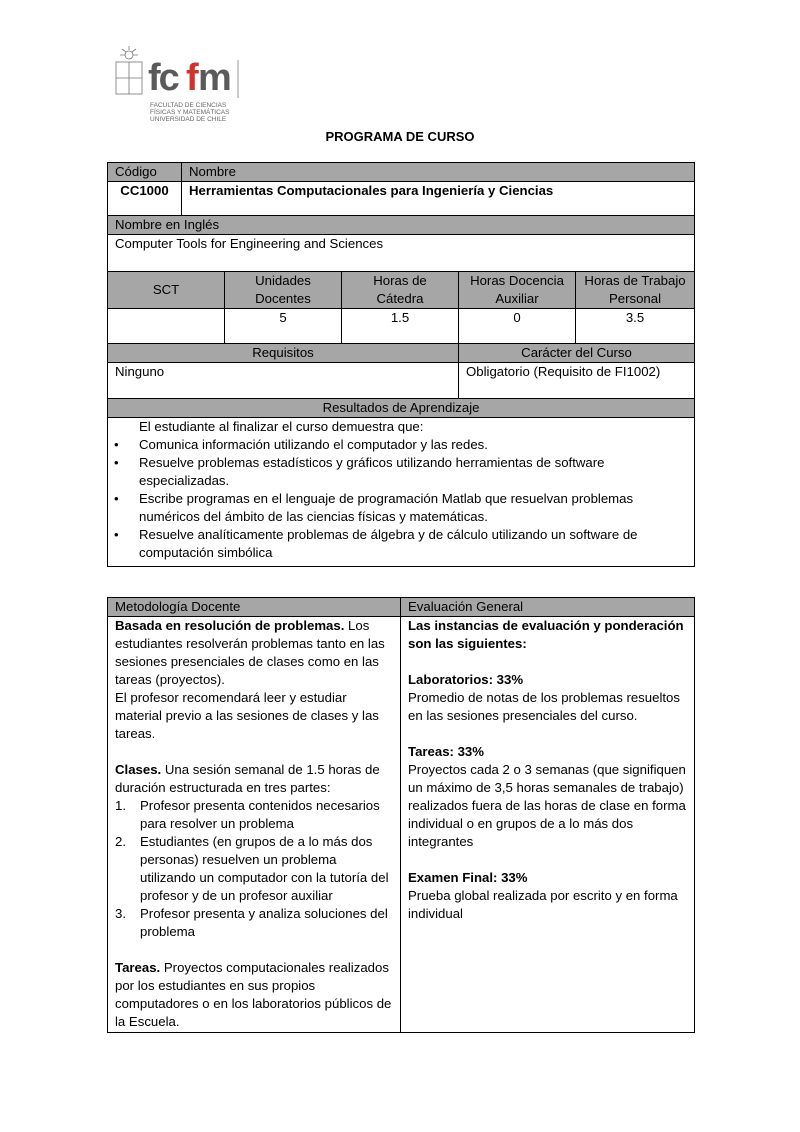  Describe the element at coordinates (144, 198) in the screenshot. I see `course-code: CC1000` at that location.